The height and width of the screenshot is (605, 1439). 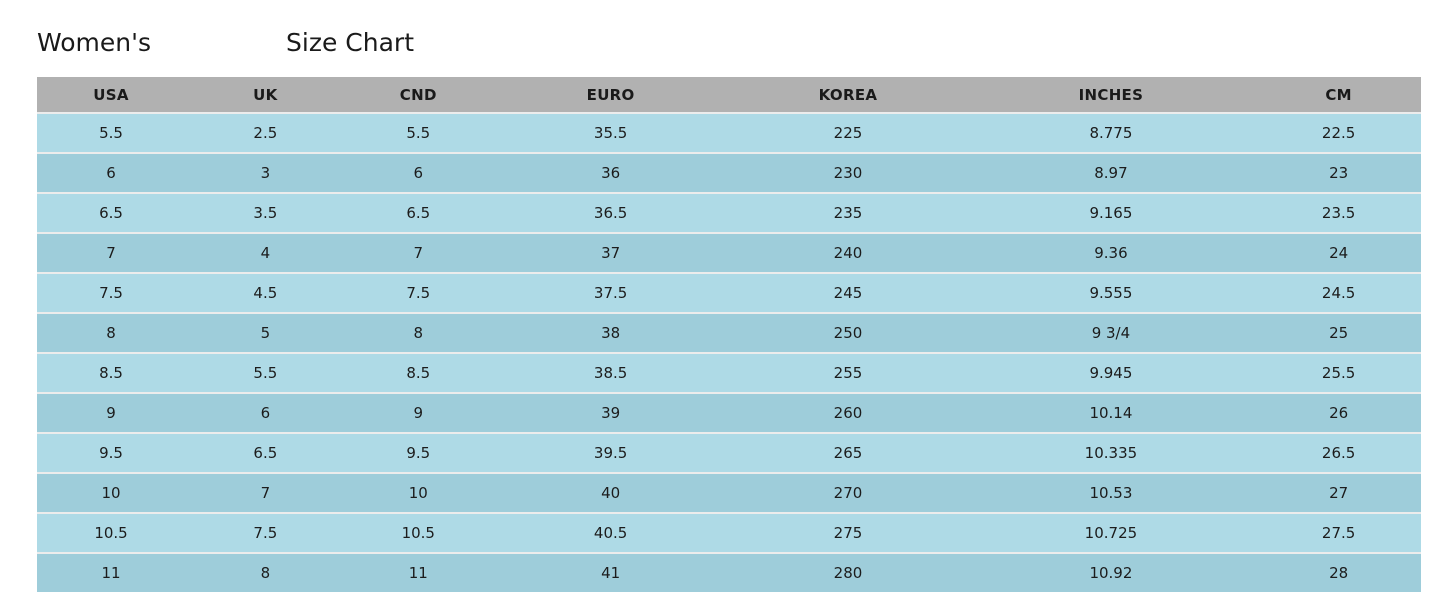 I want to click on table-cell: 9.165, so click(x=1111, y=212).